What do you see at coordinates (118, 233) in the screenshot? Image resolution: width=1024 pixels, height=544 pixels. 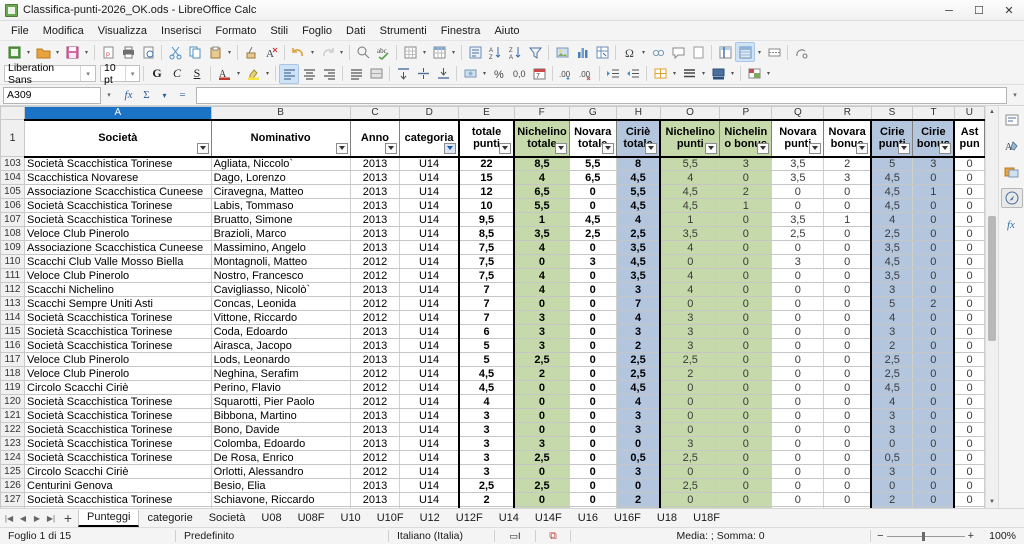 I see `cell: Veloce Club Pinerolo` at bounding box center [118, 233].